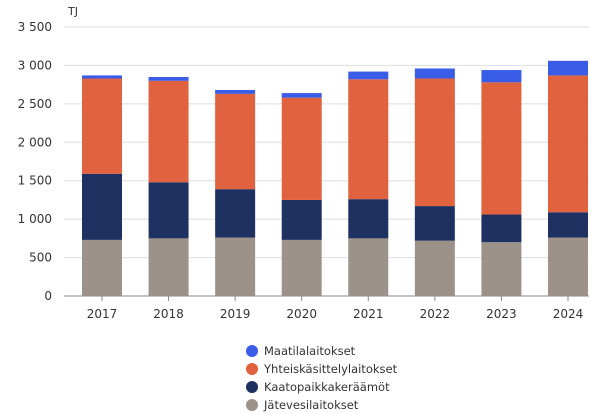  I want to click on y-tick-label: 1 000, so click(35, 219).